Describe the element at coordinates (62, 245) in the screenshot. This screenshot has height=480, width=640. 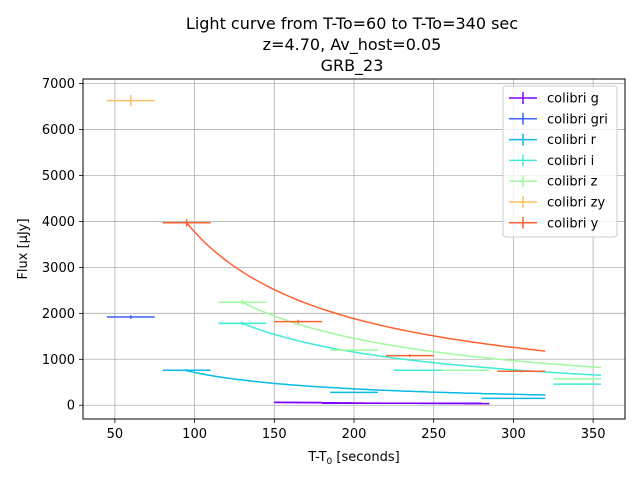
I see `y-axis-ticks: 0 1000 2000 3000 4000 5000 6000 7000` at that location.